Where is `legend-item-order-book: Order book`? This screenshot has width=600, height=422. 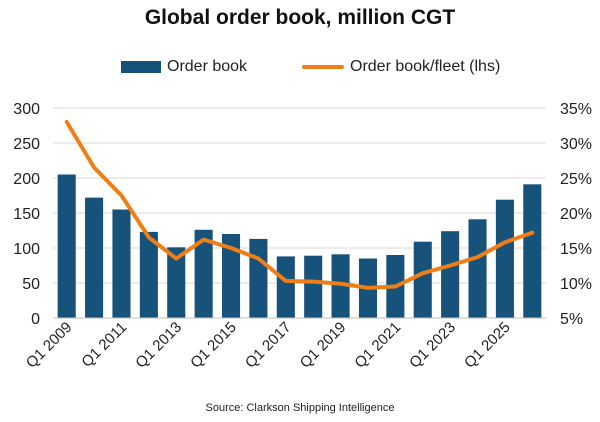 legend-item-order-book: Order book is located at coordinates (184, 67).